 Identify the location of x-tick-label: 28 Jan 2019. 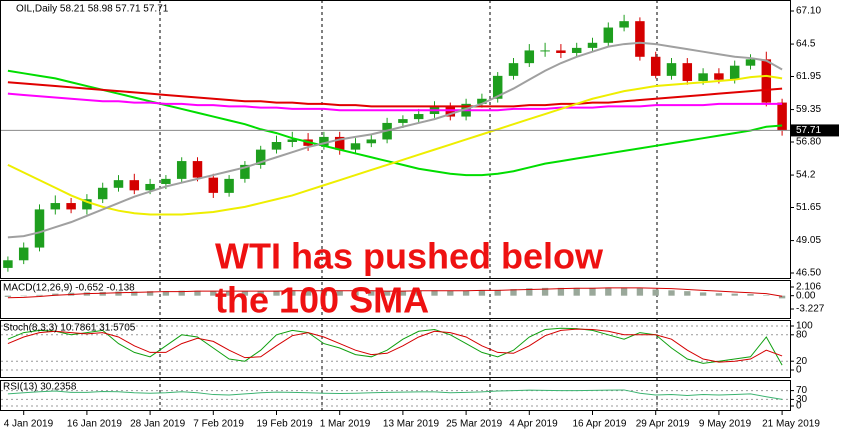
(157, 424).